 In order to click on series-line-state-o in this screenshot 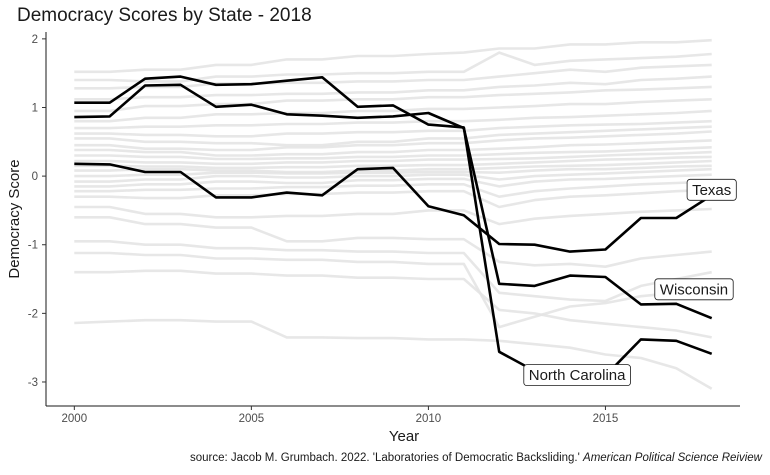, I will do `click(393, 166)`.